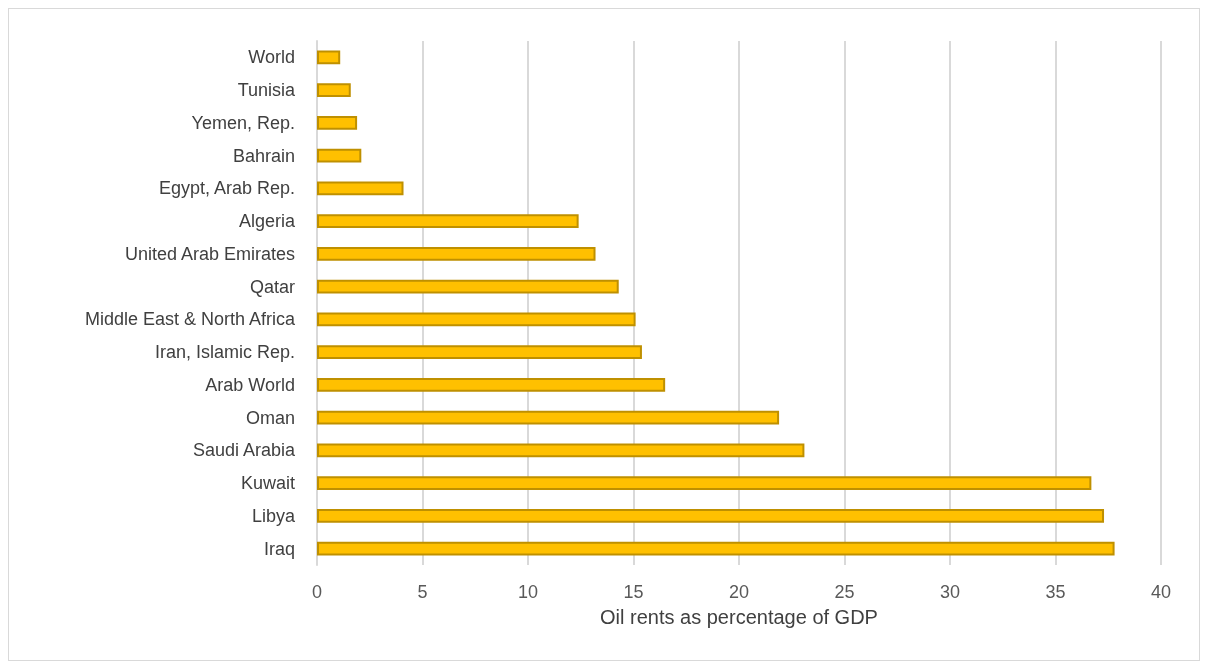 The image size is (1210, 671). Describe the element at coordinates (279, 548) in the screenshot. I see `y-tick-label: Iraq` at that location.